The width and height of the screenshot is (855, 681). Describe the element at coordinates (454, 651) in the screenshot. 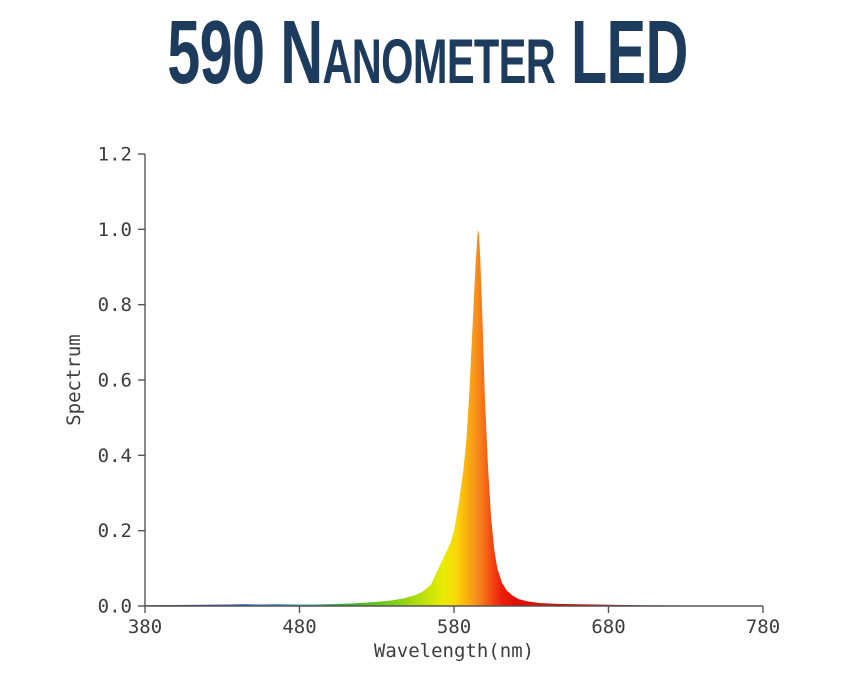

I see `x-axis-label: Wavelength(nm)` at that location.